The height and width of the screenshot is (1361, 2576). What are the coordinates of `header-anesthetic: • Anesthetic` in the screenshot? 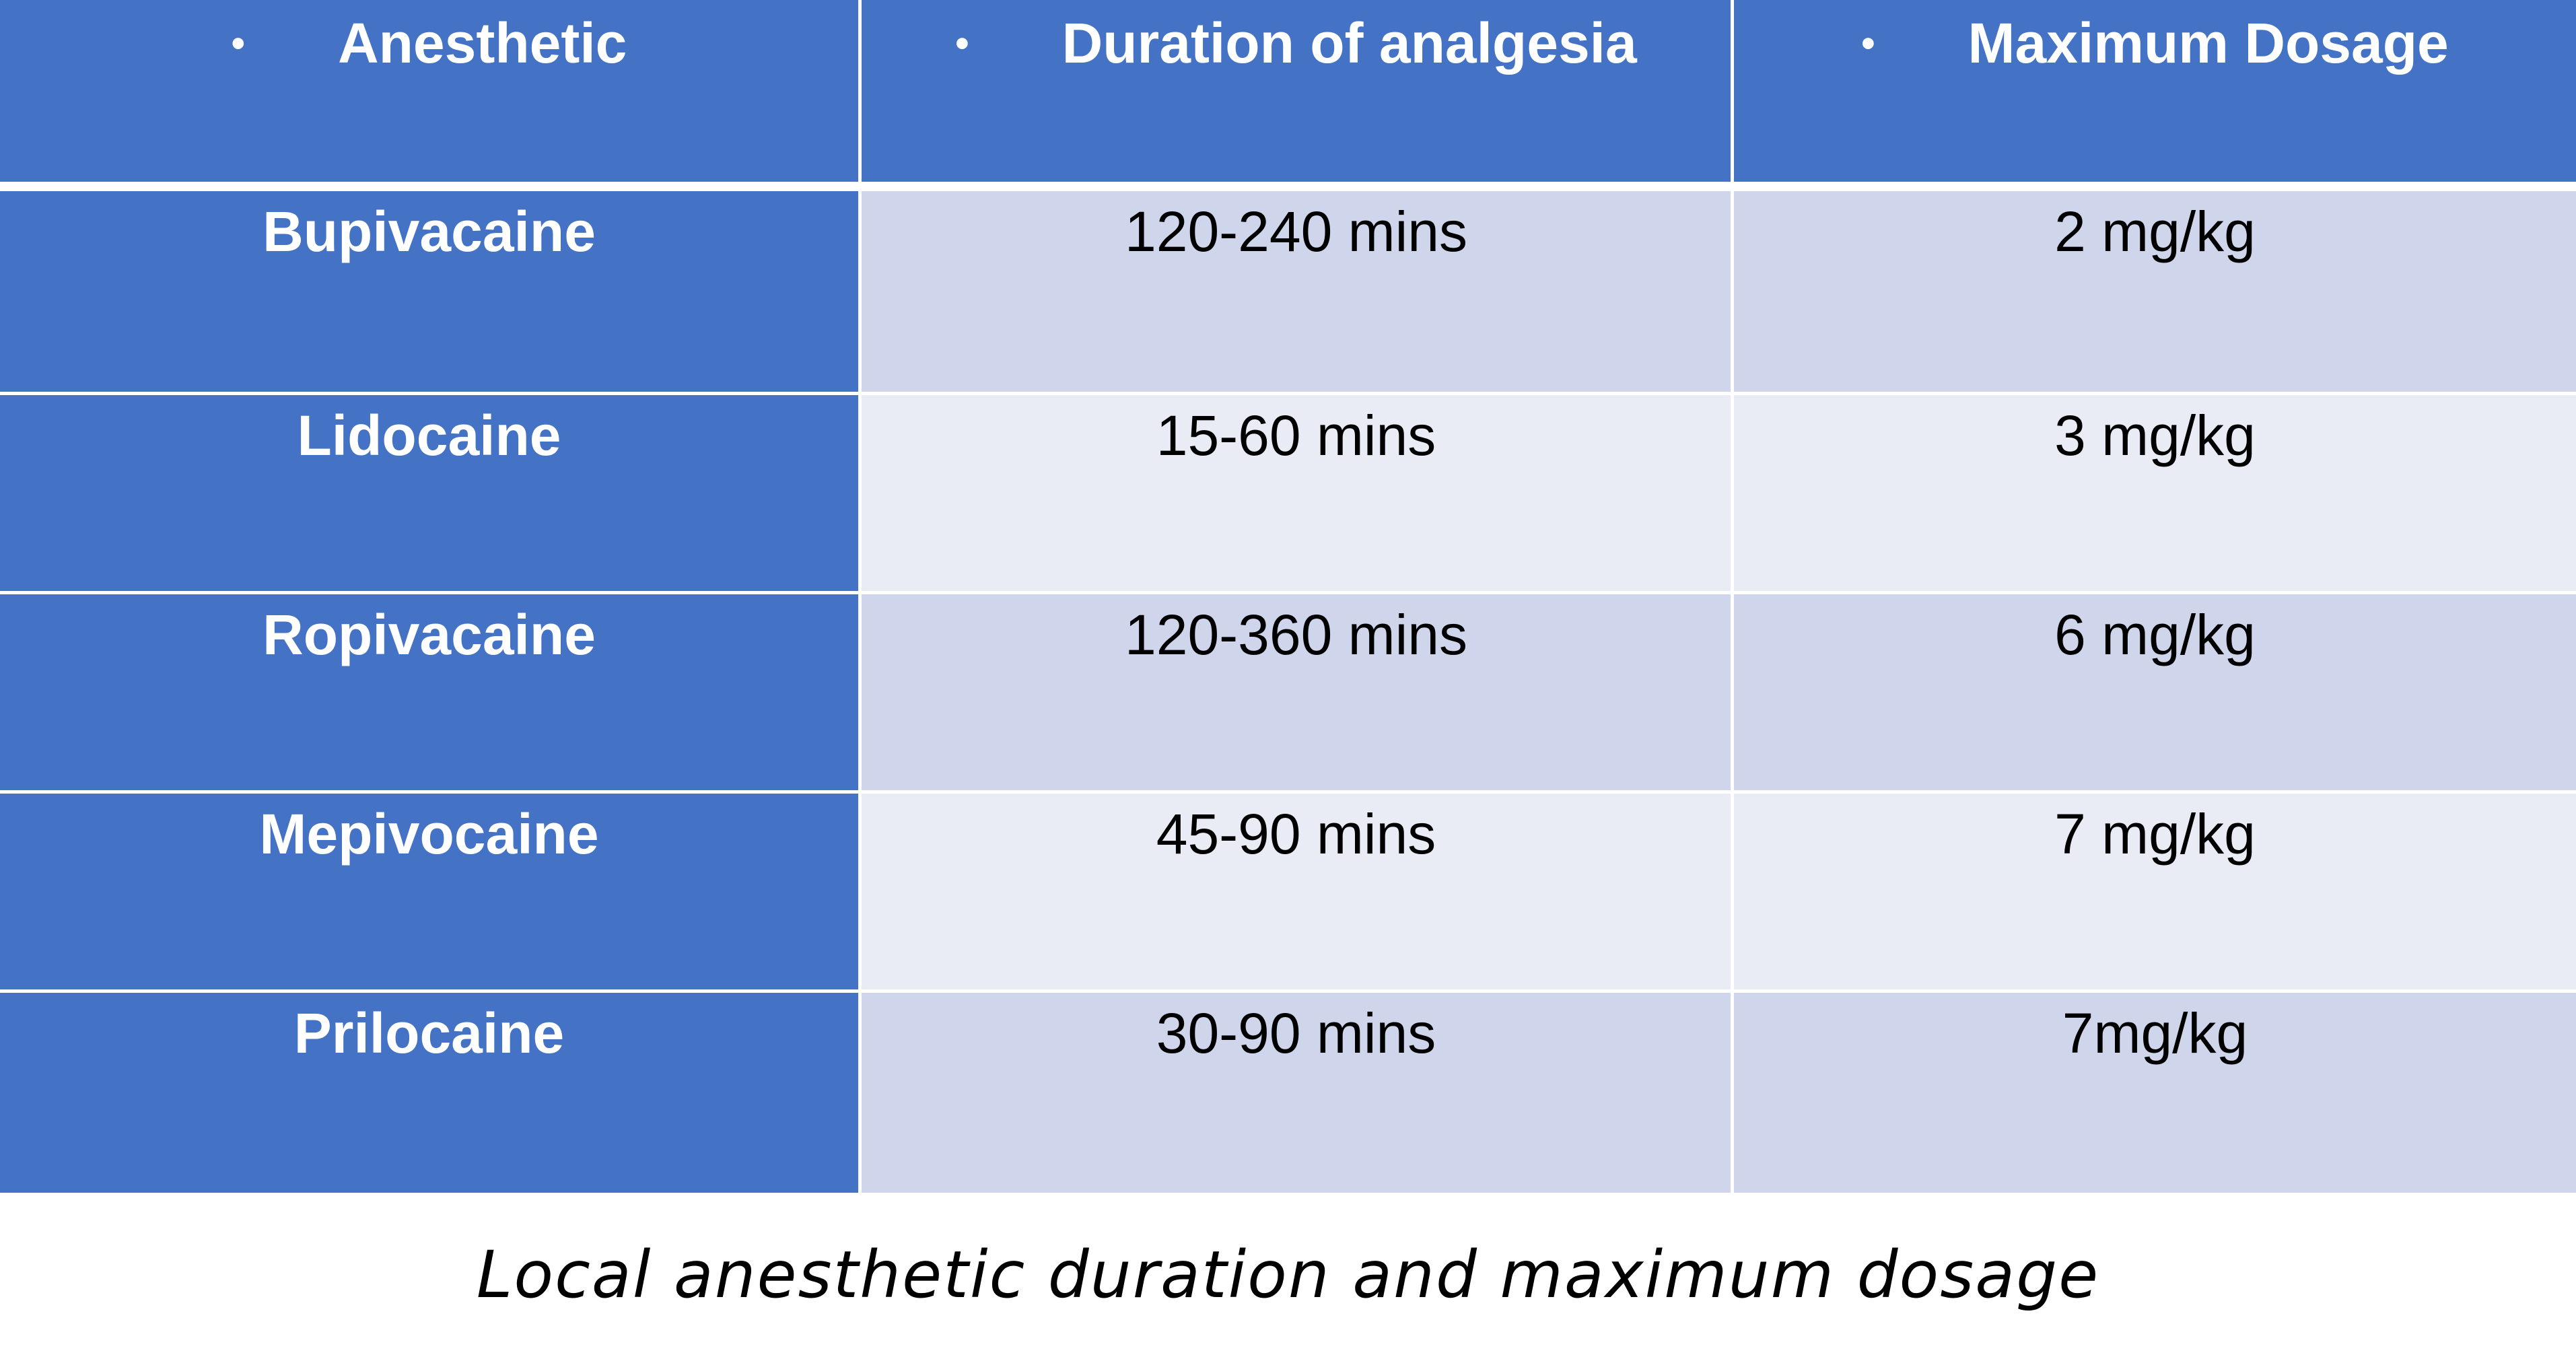 It's located at (429, 96).